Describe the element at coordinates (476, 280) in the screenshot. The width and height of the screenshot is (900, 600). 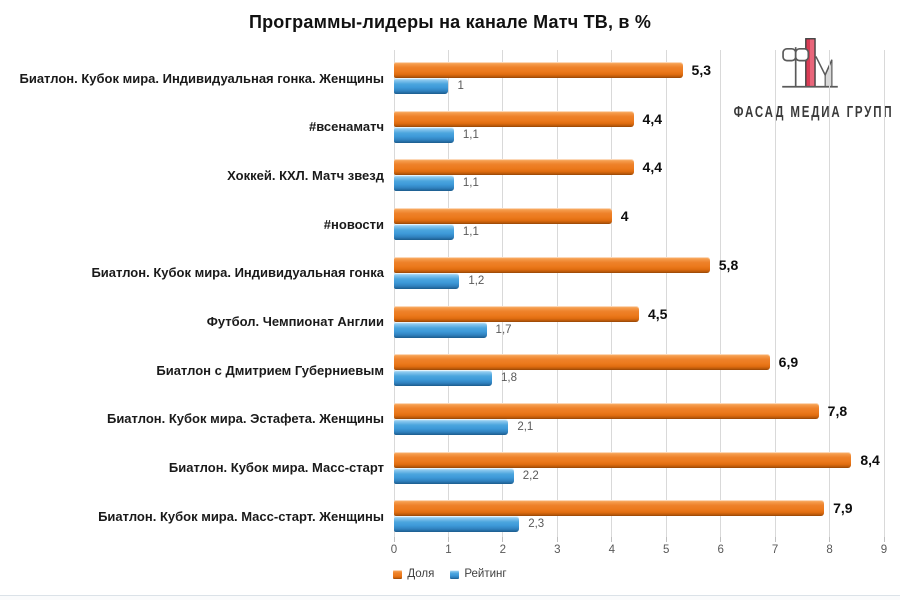
I see `value-label-reiting: 1,2` at that location.